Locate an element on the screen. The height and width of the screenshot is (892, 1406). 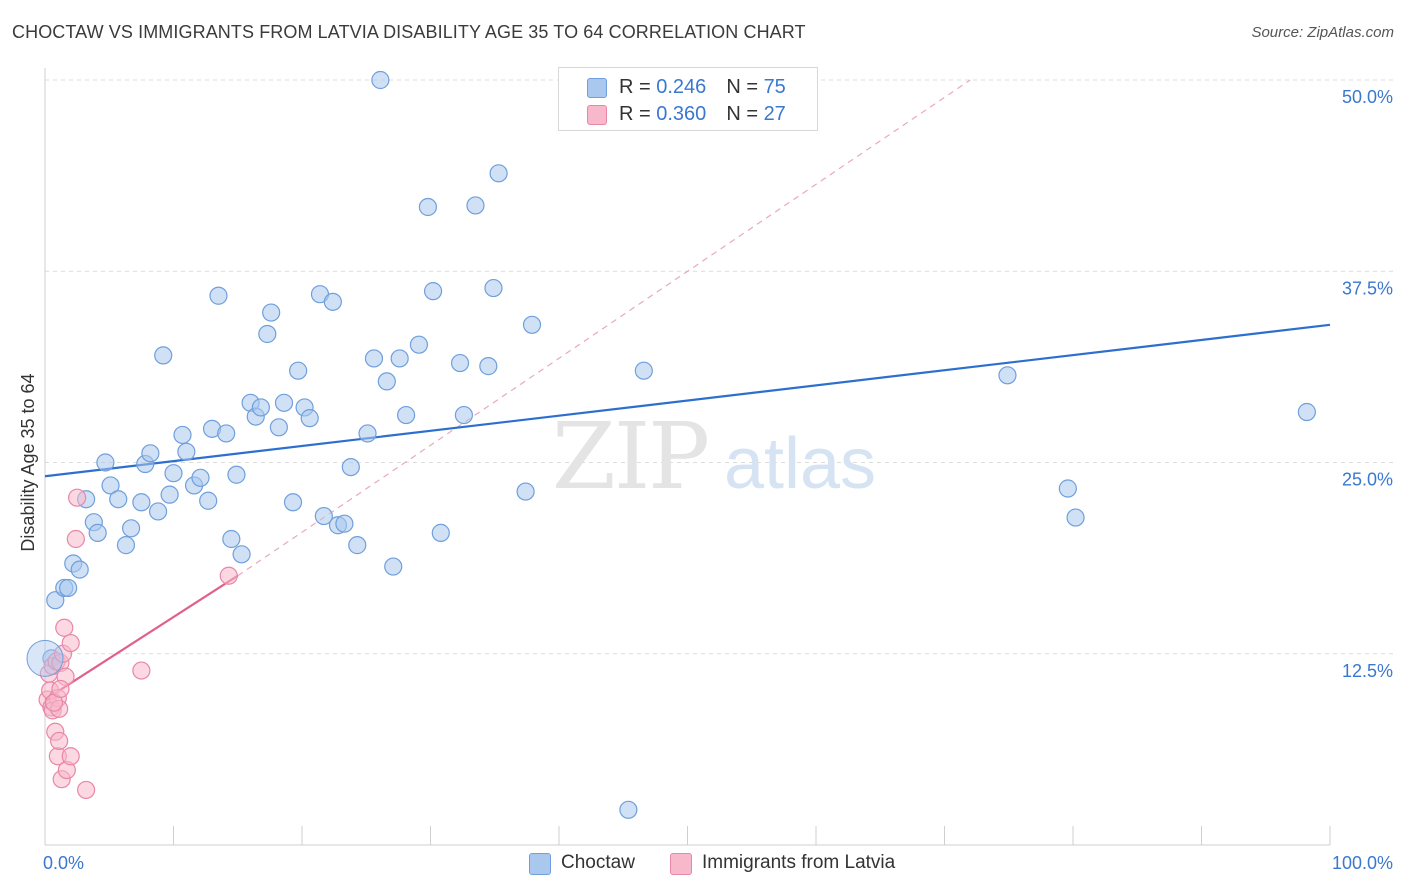
legend-text-choctaw: R = 0.246 N = 75 is located at coordinates (702, 87).